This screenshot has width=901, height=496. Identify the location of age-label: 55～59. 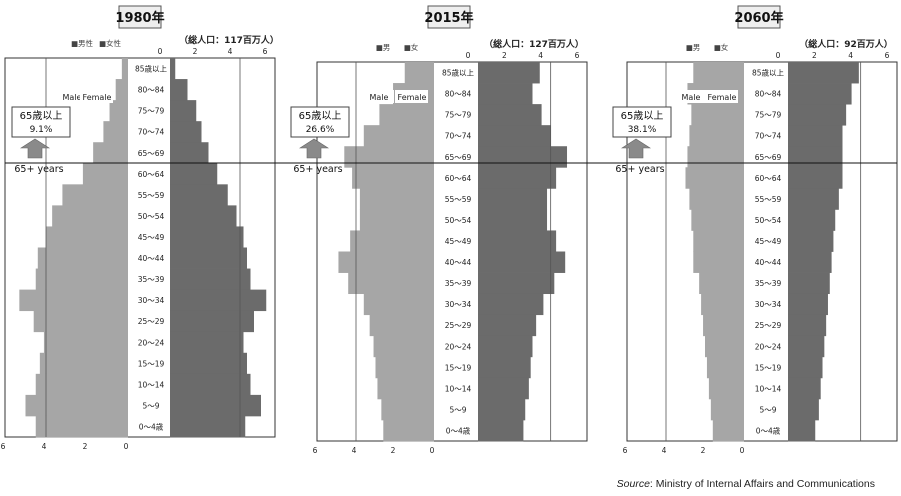
(151, 195).